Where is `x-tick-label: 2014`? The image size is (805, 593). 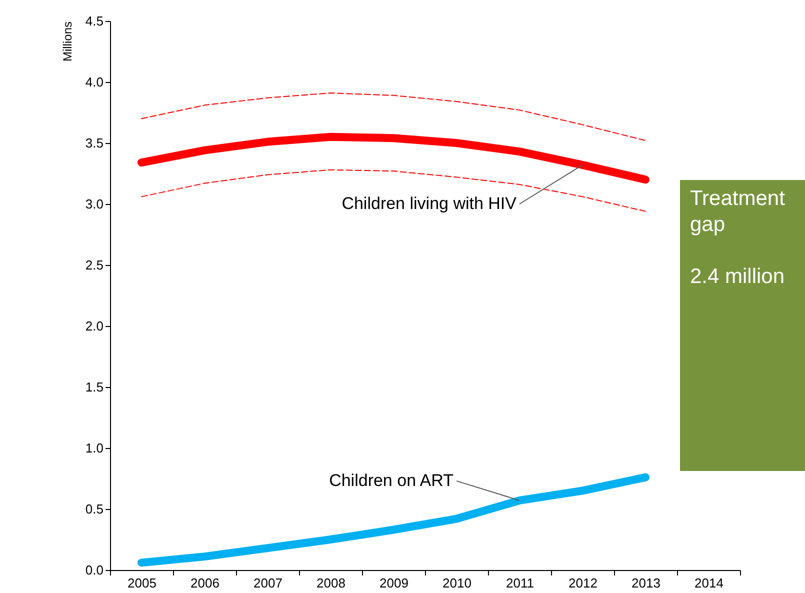 x-tick-label: 2014 is located at coordinates (709, 583).